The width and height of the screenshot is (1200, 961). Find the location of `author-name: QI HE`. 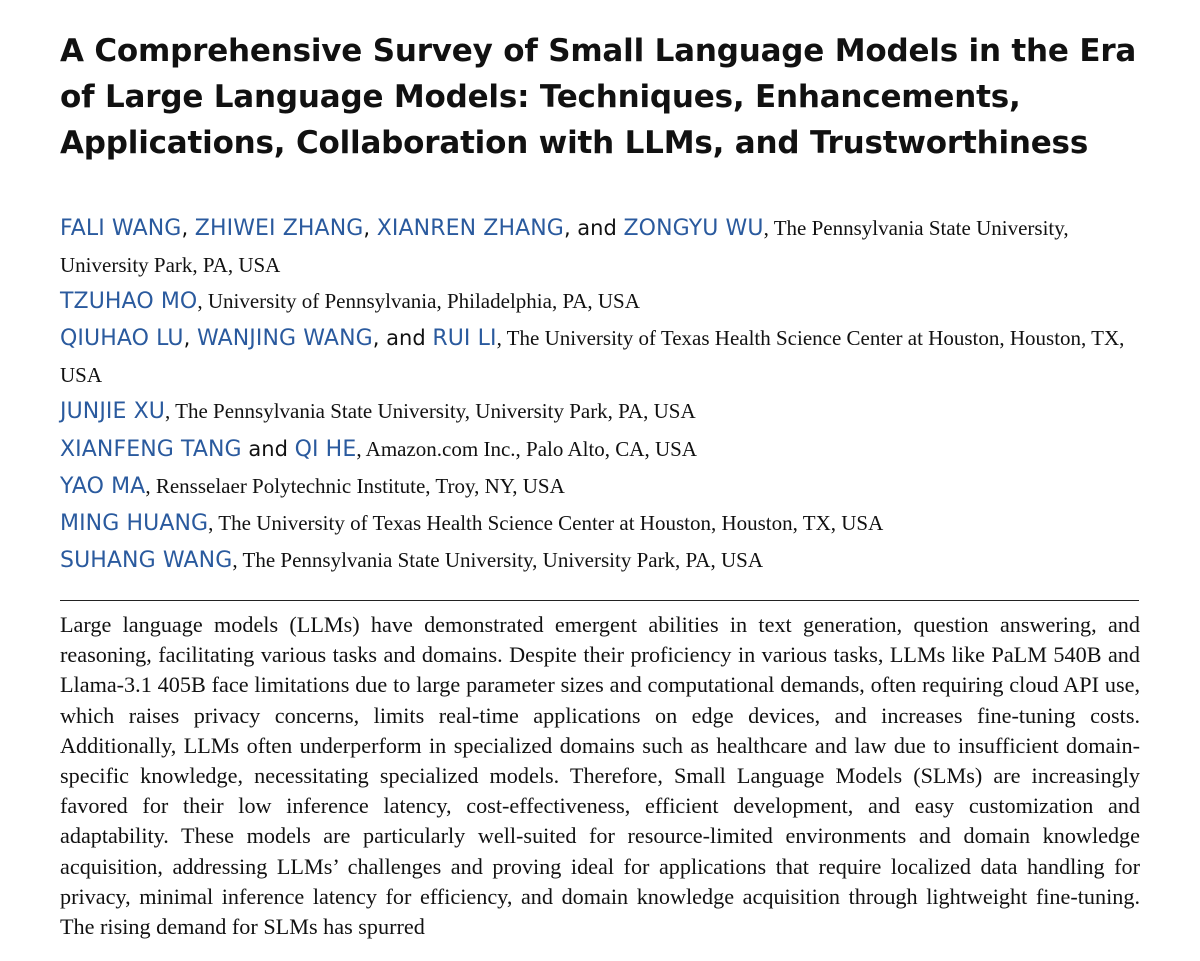

author-name: QI HE is located at coordinates (325, 449).